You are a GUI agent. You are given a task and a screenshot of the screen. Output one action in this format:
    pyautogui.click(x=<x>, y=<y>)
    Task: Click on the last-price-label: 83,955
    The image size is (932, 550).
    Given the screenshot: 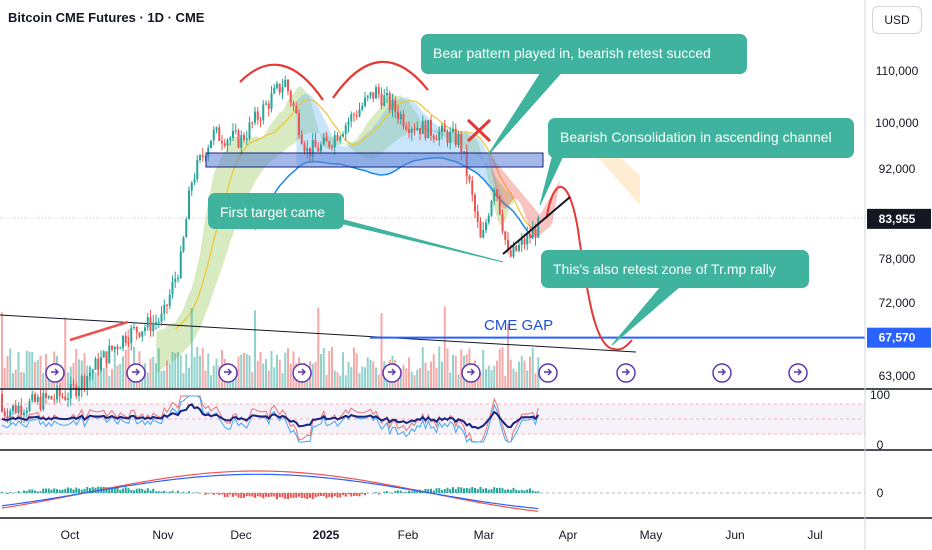 What is the action you would take?
    pyautogui.click(x=897, y=219)
    